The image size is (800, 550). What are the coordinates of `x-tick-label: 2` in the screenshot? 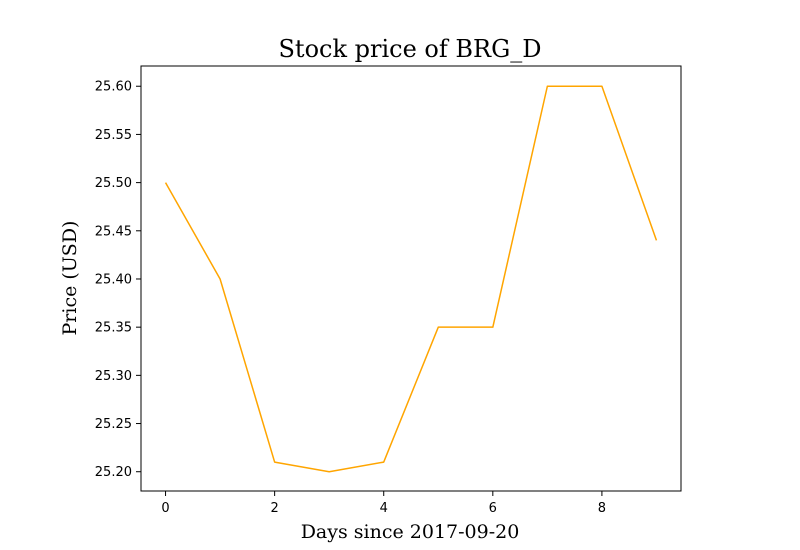 It's located at (274, 508).